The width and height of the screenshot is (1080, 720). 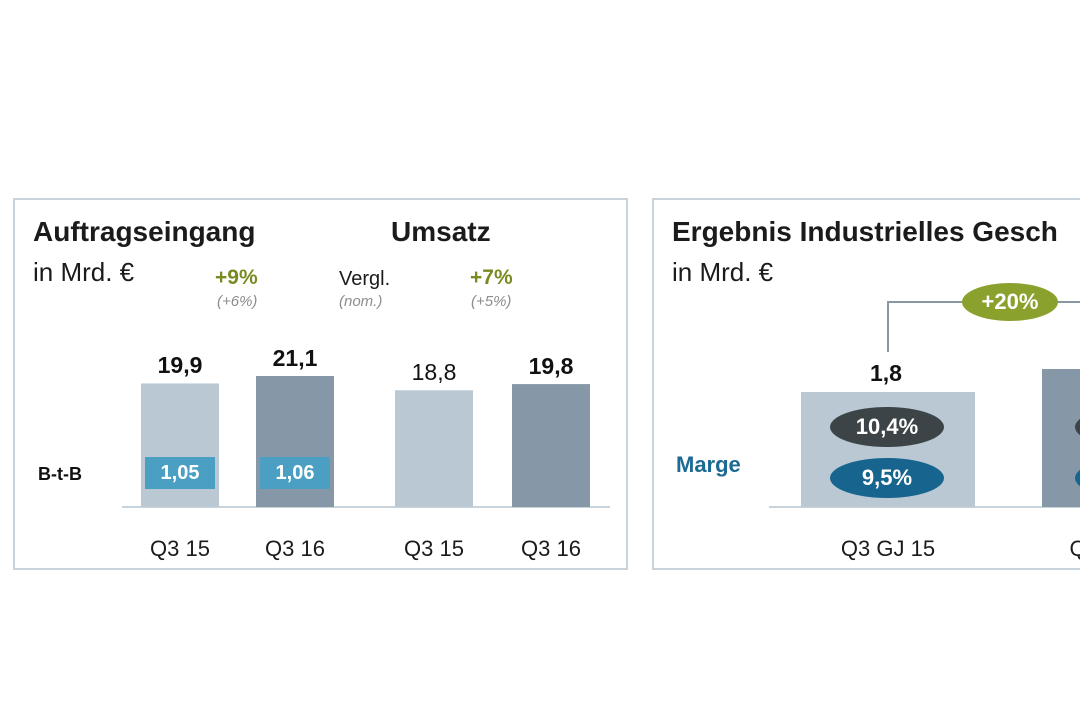 What do you see at coordinates (84, 272) in the screenshot?
I see `orders-unit: in Mrd. €` at bounding box center [84, 272].